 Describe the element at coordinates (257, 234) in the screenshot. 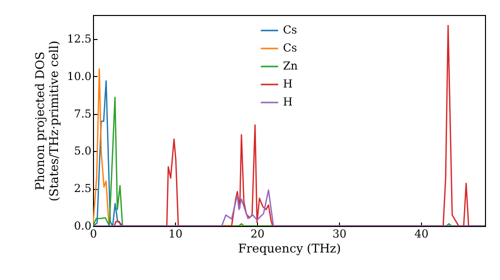

I see `x-tick-label: 20` at that location.